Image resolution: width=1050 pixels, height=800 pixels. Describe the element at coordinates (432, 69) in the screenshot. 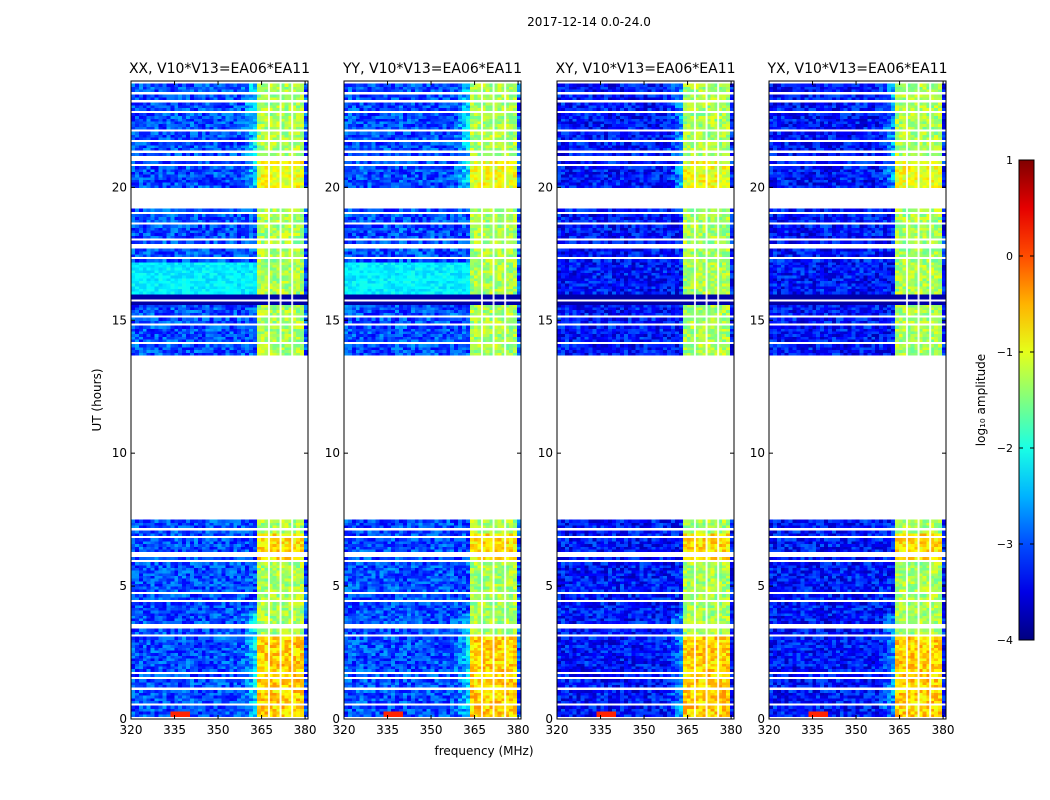

I see `panel-title: YY, V10*V13=EA06*EA11` at that location.